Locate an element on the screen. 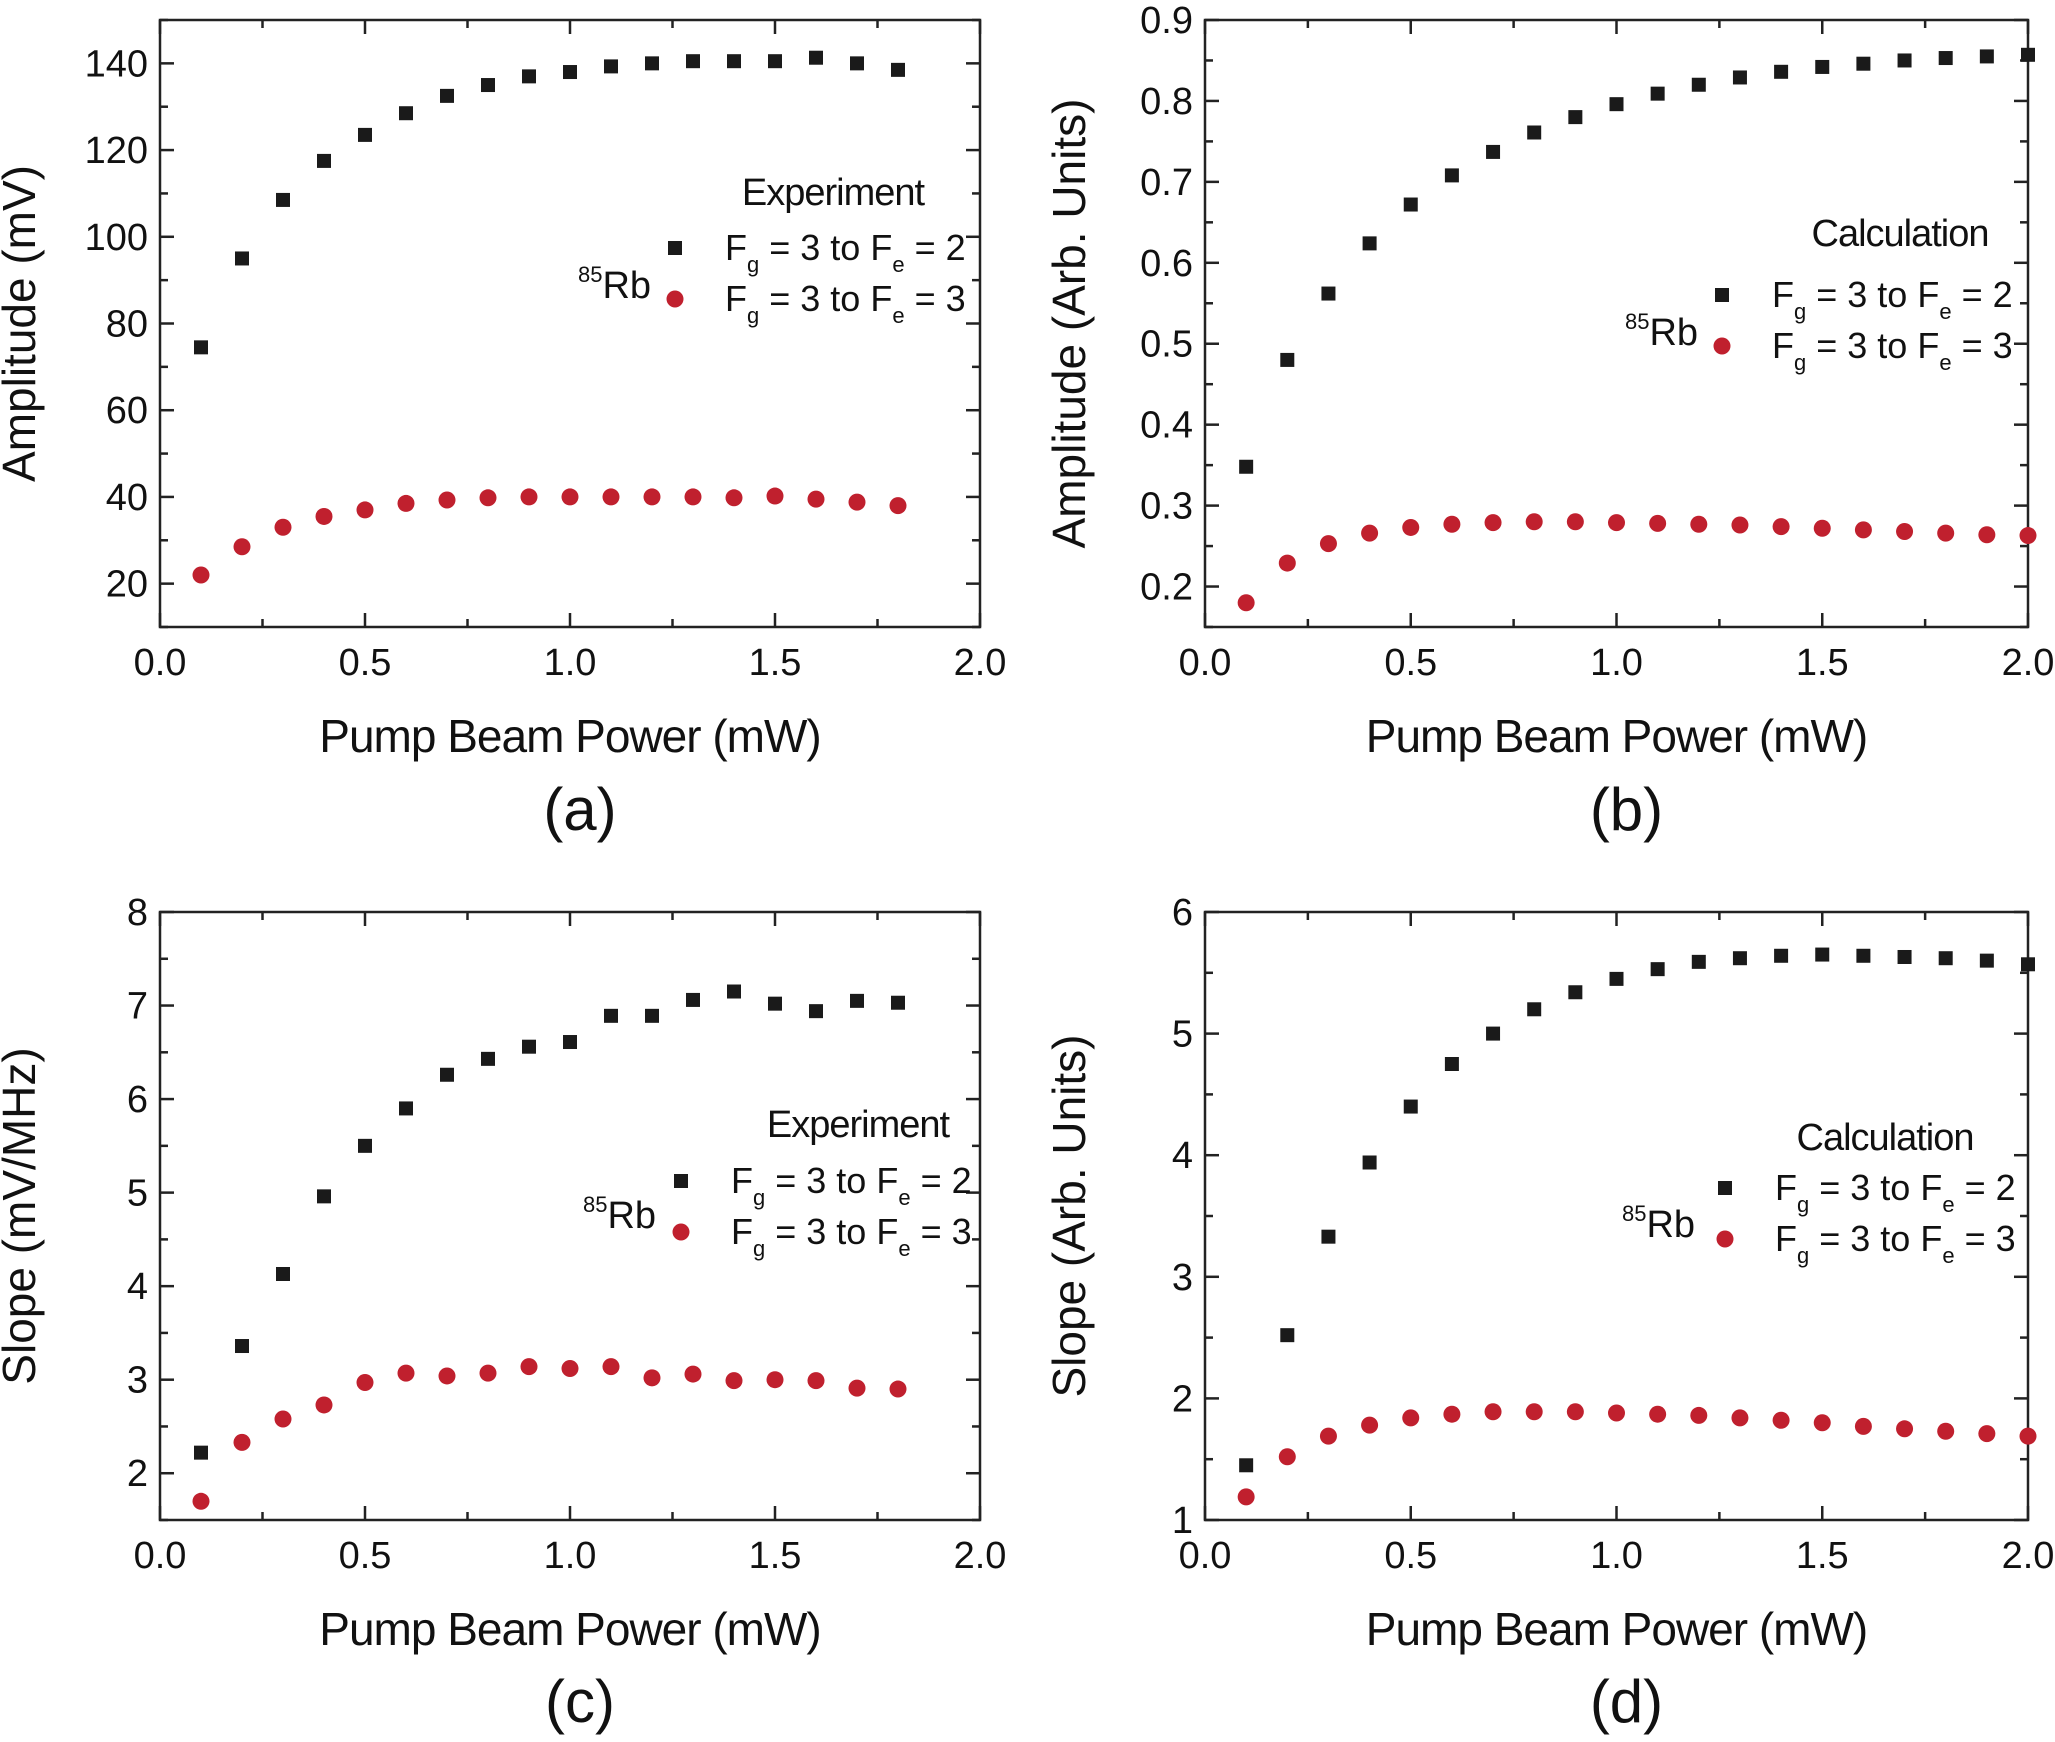  legend-marker-circle is located at coordinates (1722, 346).